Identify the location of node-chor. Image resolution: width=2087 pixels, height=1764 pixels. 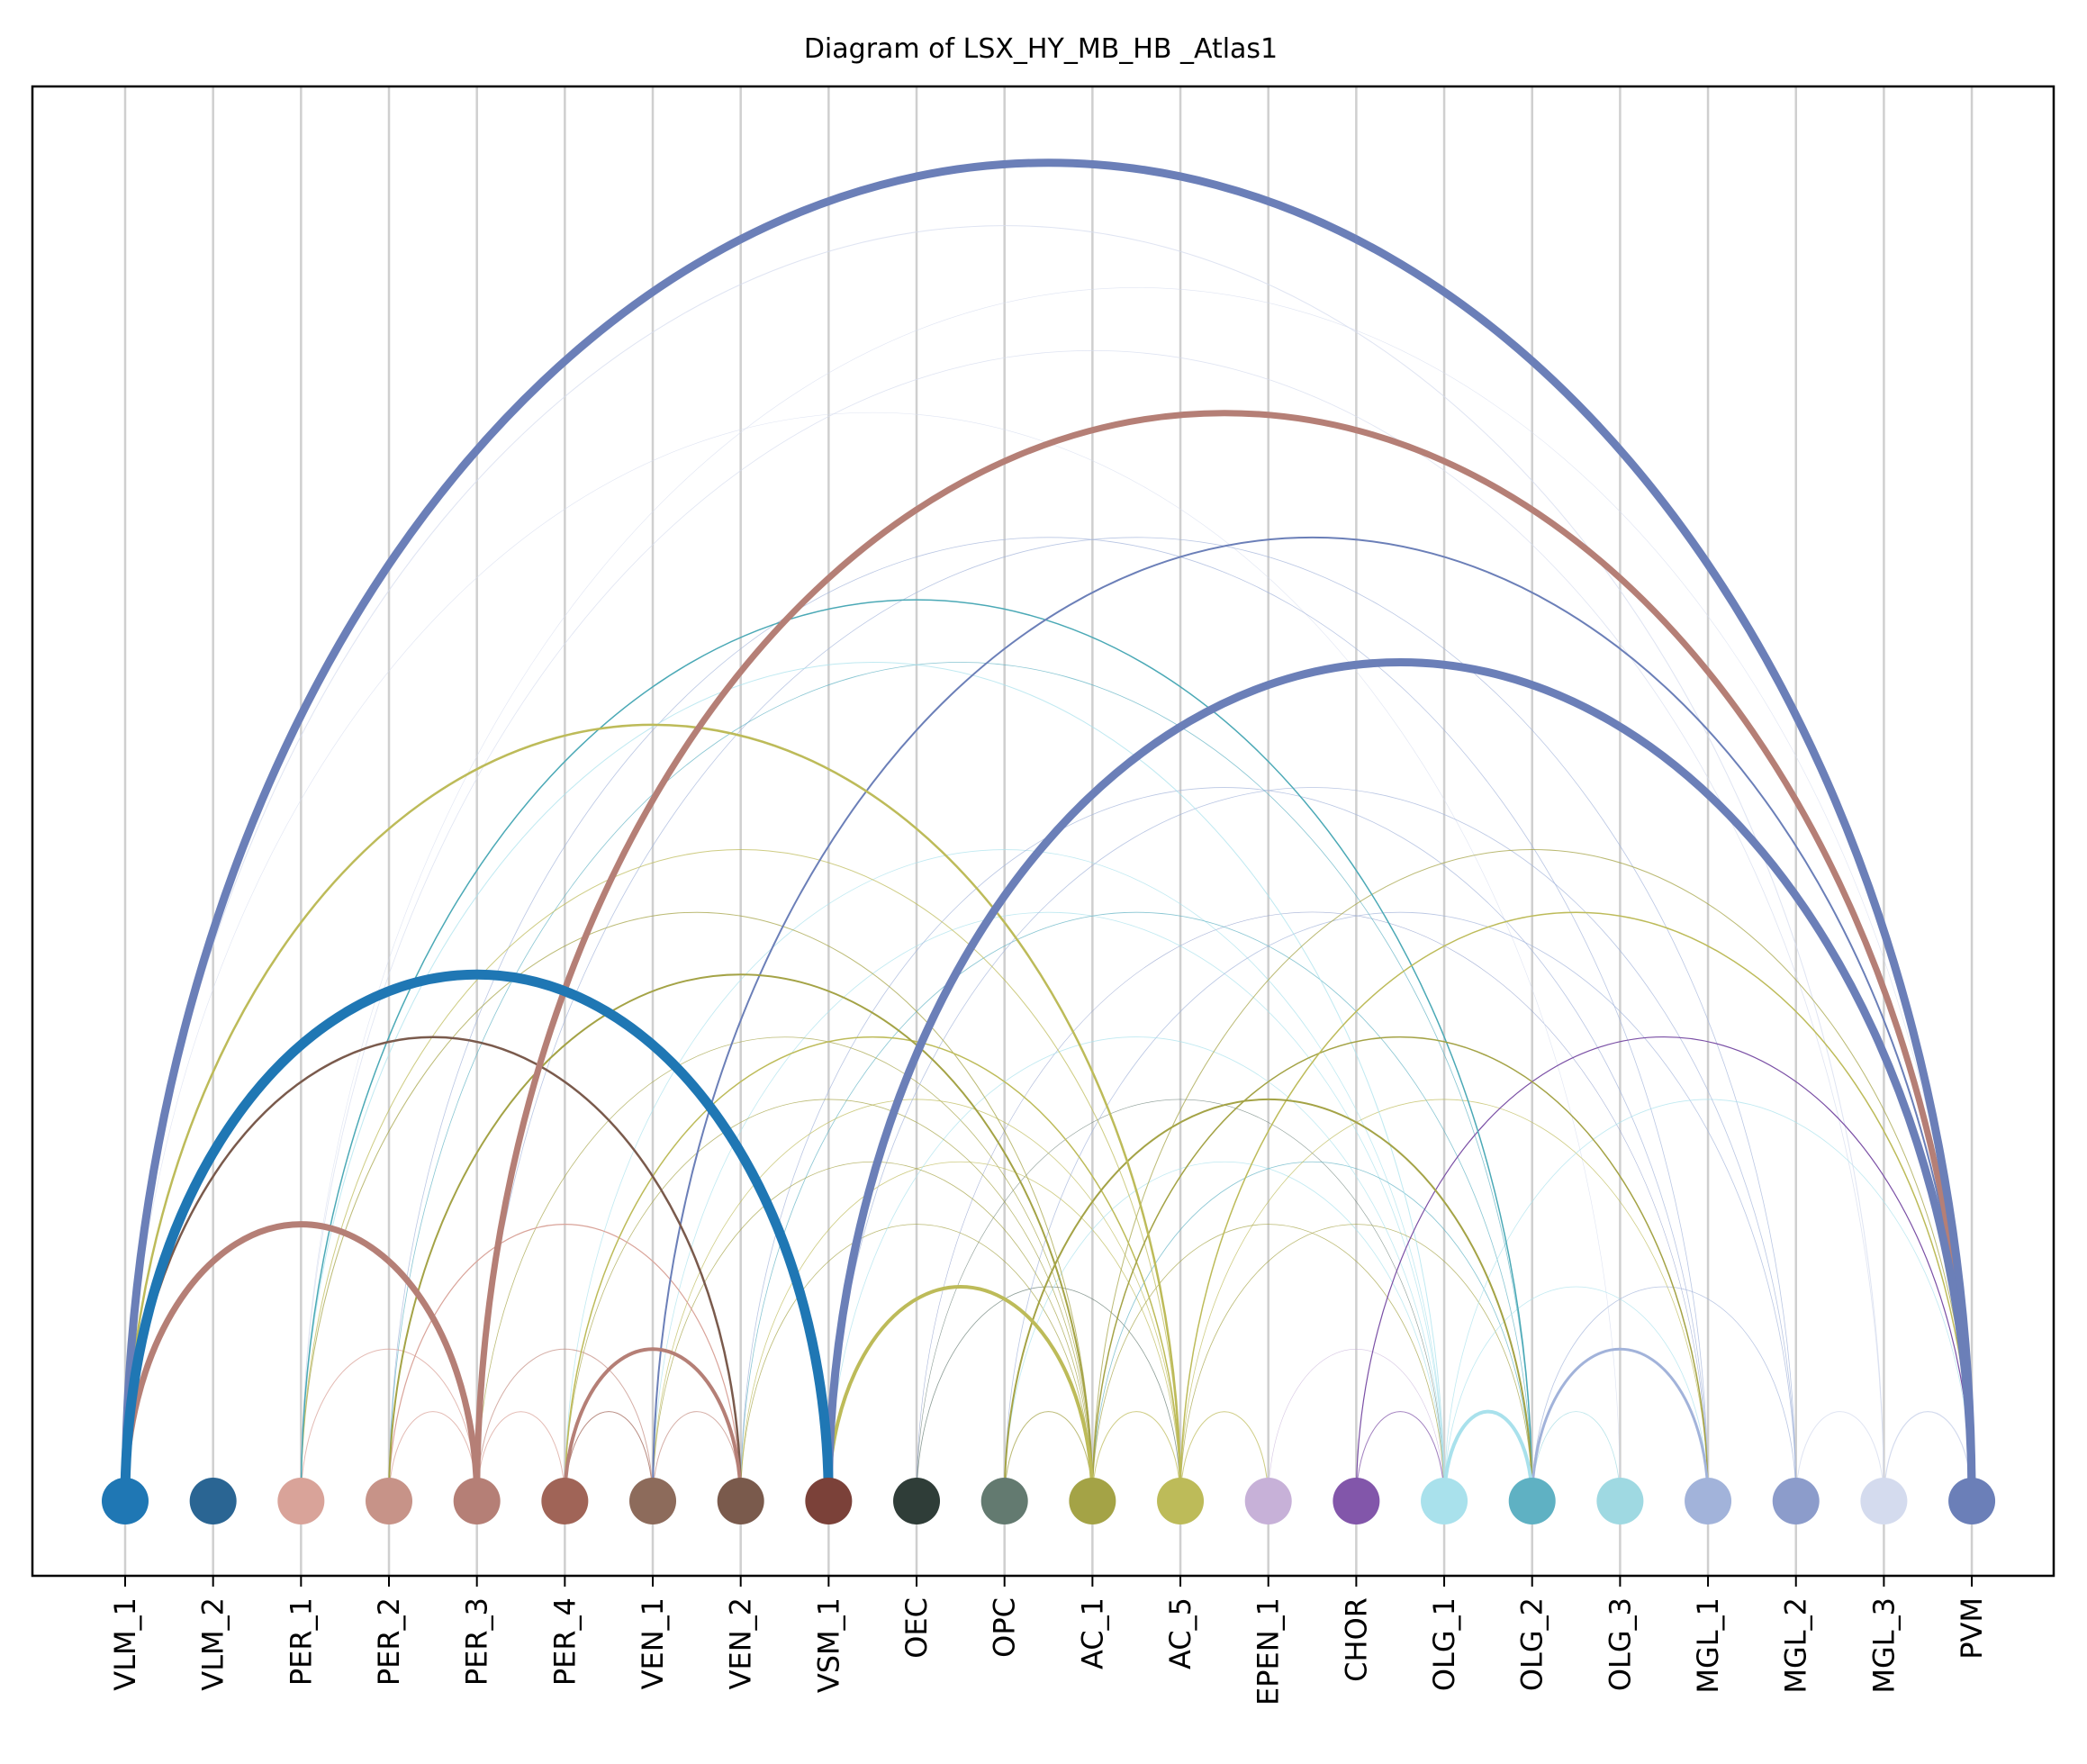
(1356, 1501).